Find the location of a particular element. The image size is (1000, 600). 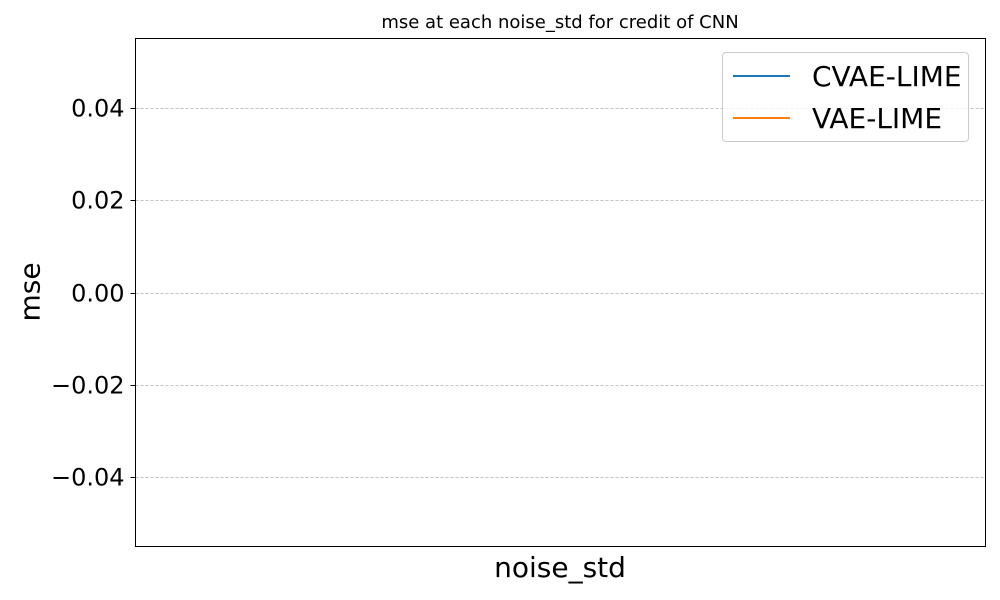

y-tick-label: −0.02 is located at coordinates (88, 386).